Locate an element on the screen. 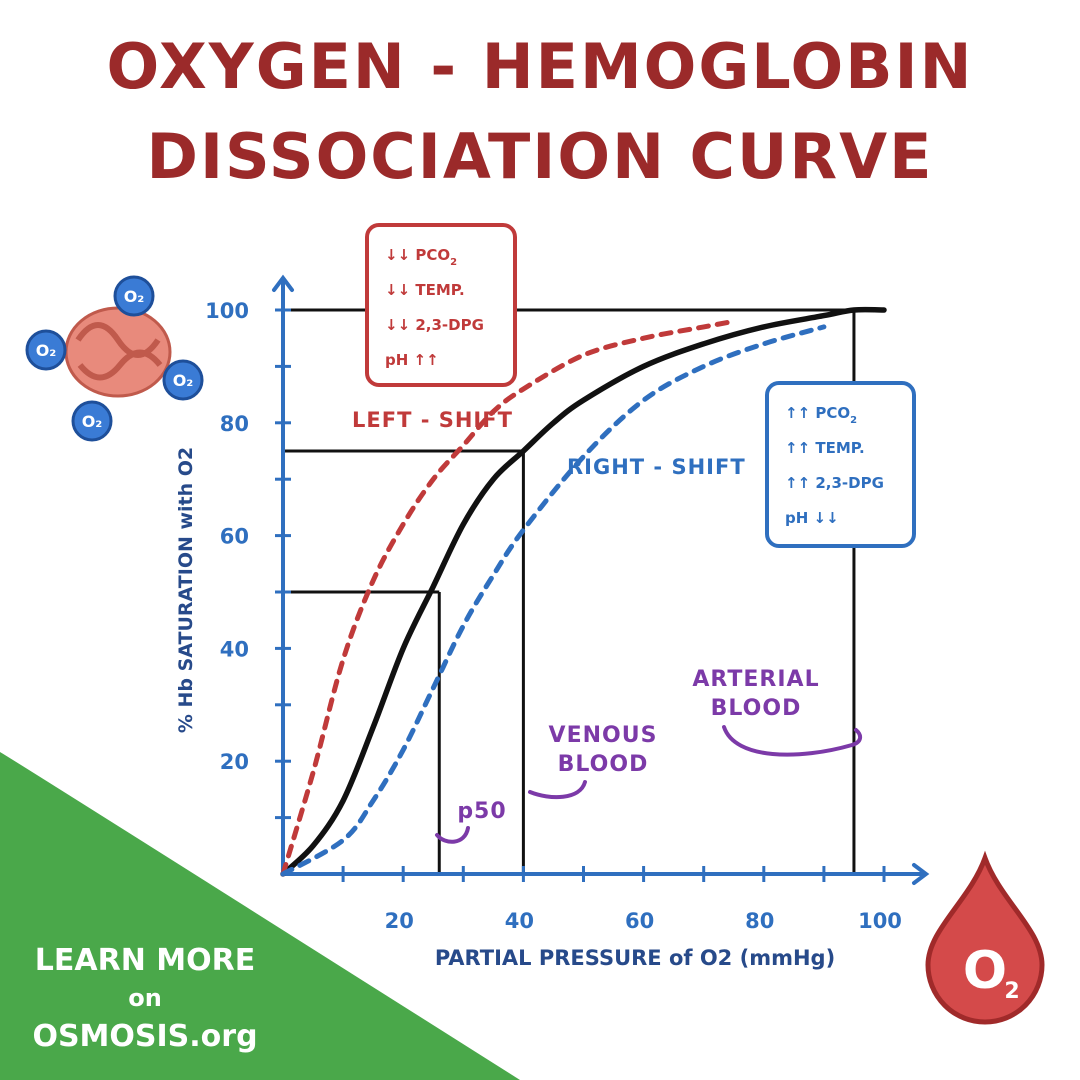  left-shift-box is located at coordinates (441, 305).